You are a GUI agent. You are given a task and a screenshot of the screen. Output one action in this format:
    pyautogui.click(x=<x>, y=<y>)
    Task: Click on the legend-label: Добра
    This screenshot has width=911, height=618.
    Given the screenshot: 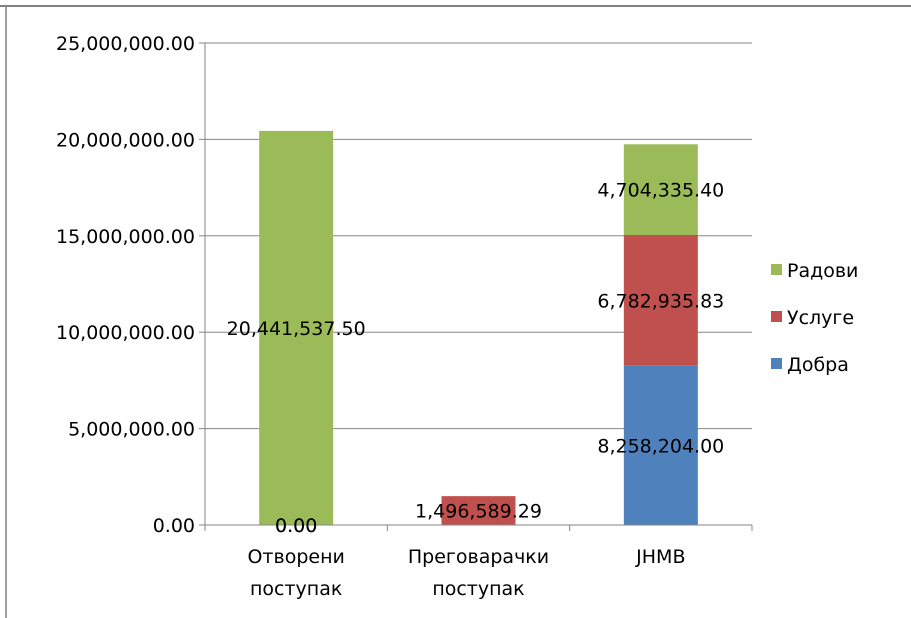 What is the action you would take?
    pyautogui.click(x=818, y=365)
    